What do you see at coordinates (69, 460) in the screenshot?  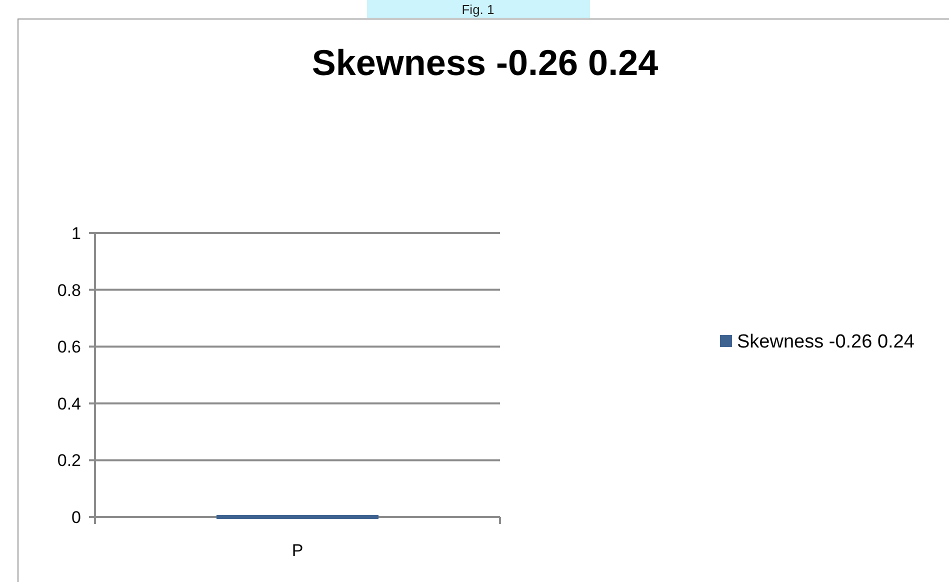 I see `y-tick-label: 0.2` at bounding box center [69, 460].